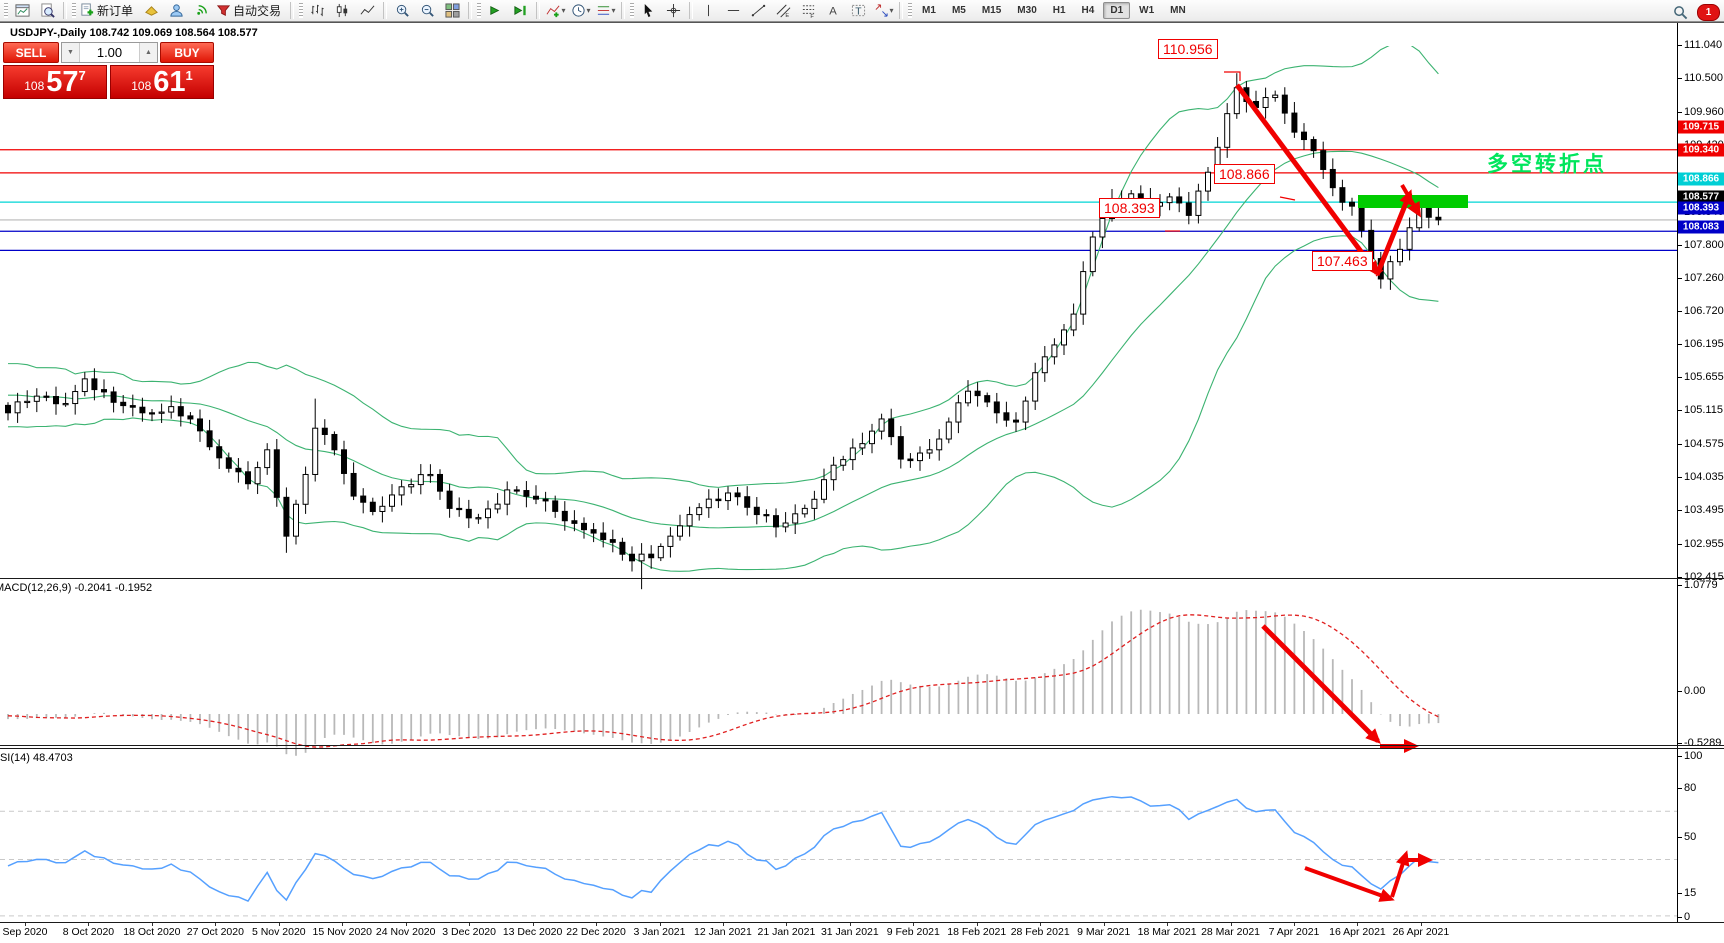 This screenshot has width=1724, height=943. Describe the element at coordinates (1547, 164) in the screenshot. I see `turning-point-annotation: 多空转折点` at that location.